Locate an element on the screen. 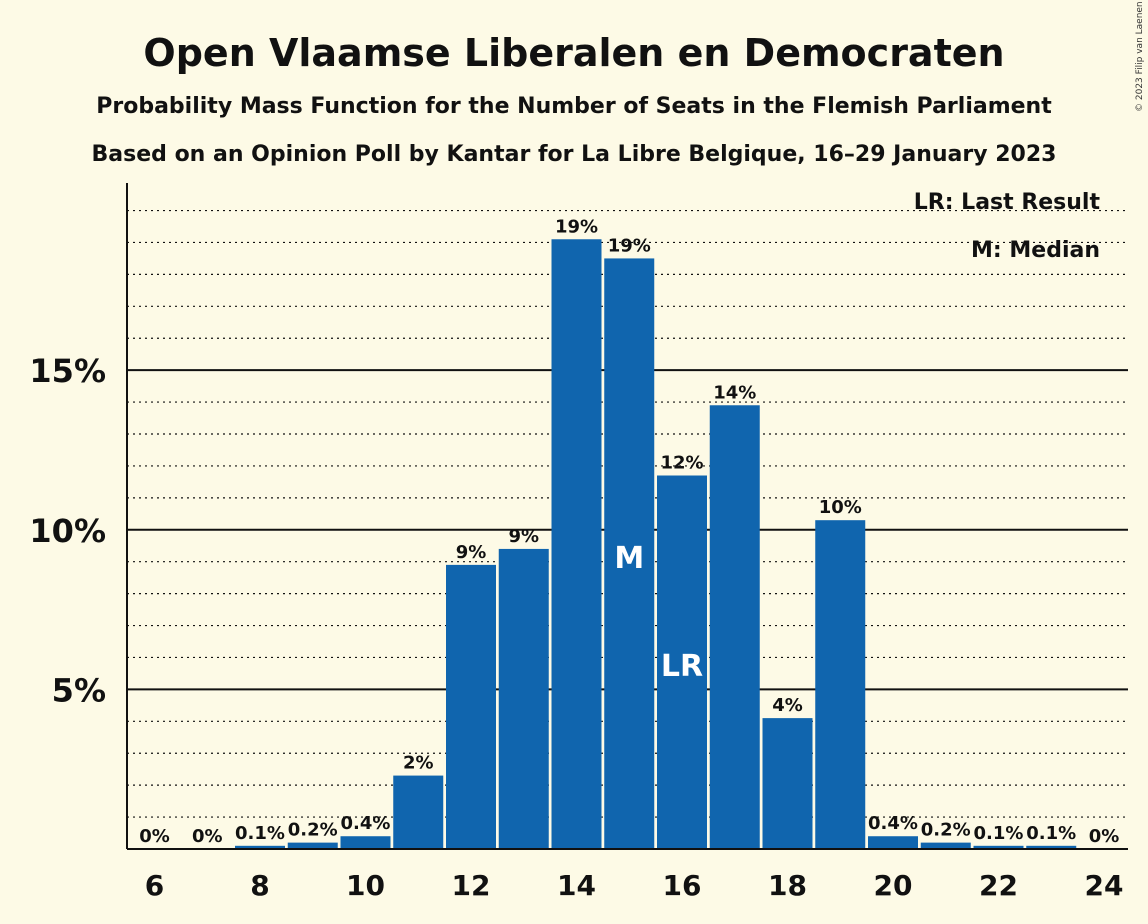 The height and width of the screenshot is (924, 1148). x-tick-label: 14 is located at coordinates (576, 885).